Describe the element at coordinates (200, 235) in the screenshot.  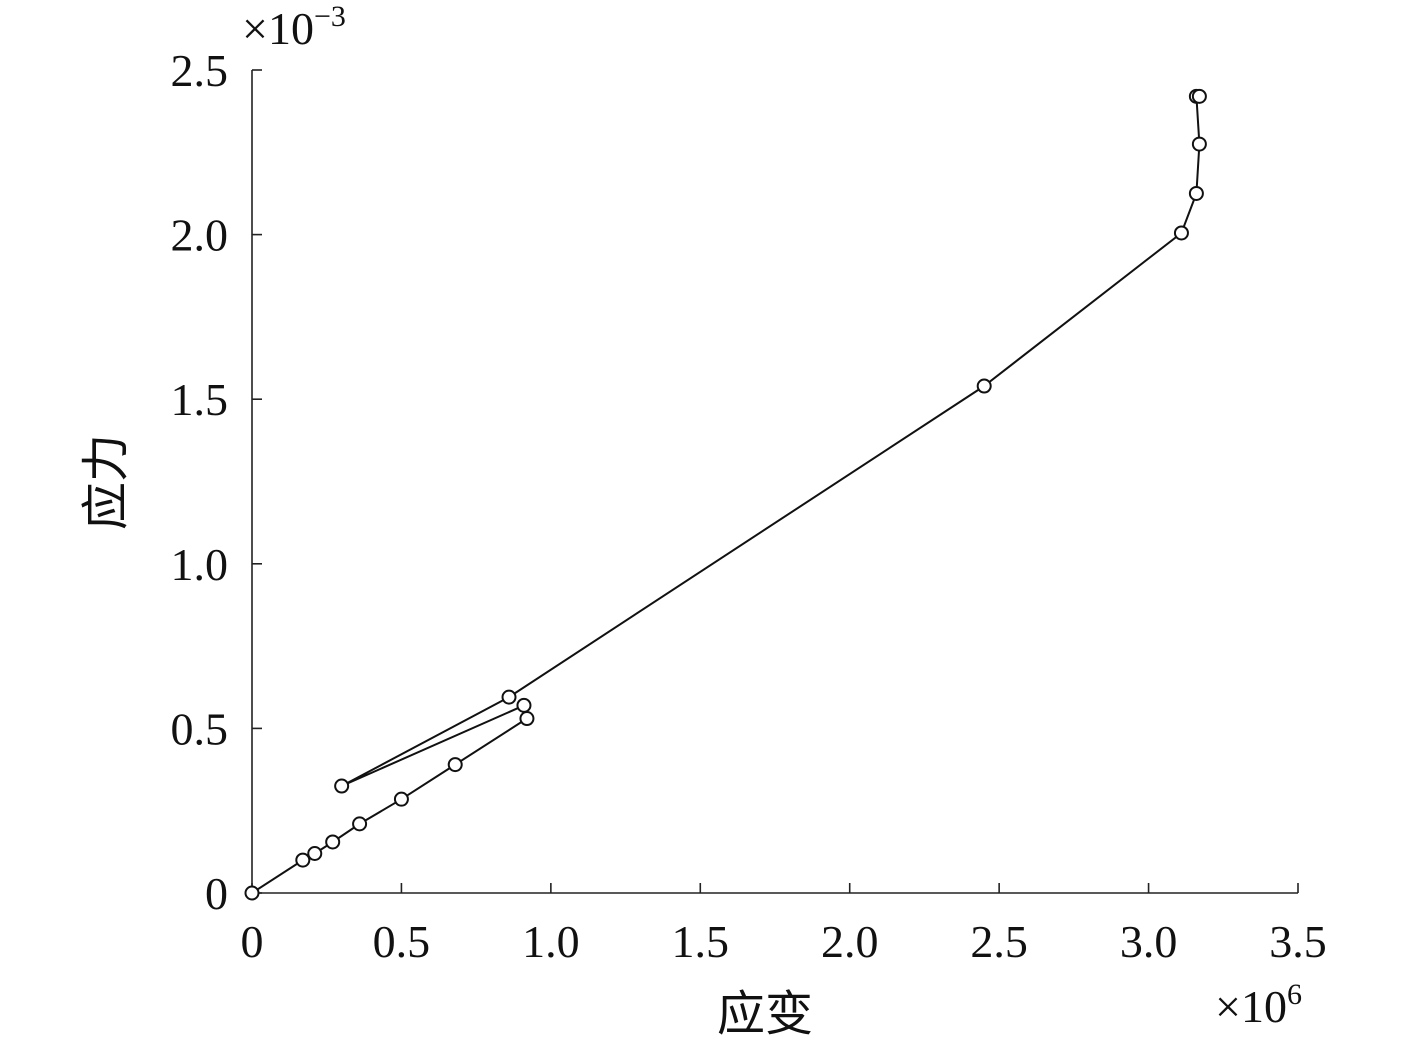
I see `y-tick-label: 2.0` at that location.